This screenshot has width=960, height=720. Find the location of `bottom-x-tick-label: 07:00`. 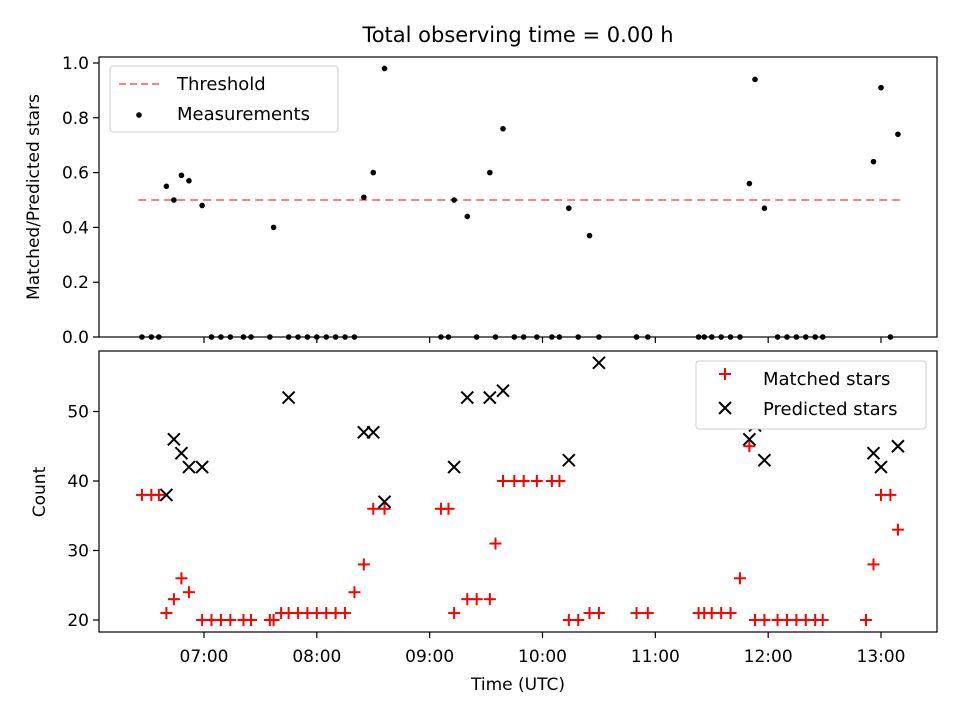

bottom-x-tick-label: 07:00 is located at coordinates (204, 657).